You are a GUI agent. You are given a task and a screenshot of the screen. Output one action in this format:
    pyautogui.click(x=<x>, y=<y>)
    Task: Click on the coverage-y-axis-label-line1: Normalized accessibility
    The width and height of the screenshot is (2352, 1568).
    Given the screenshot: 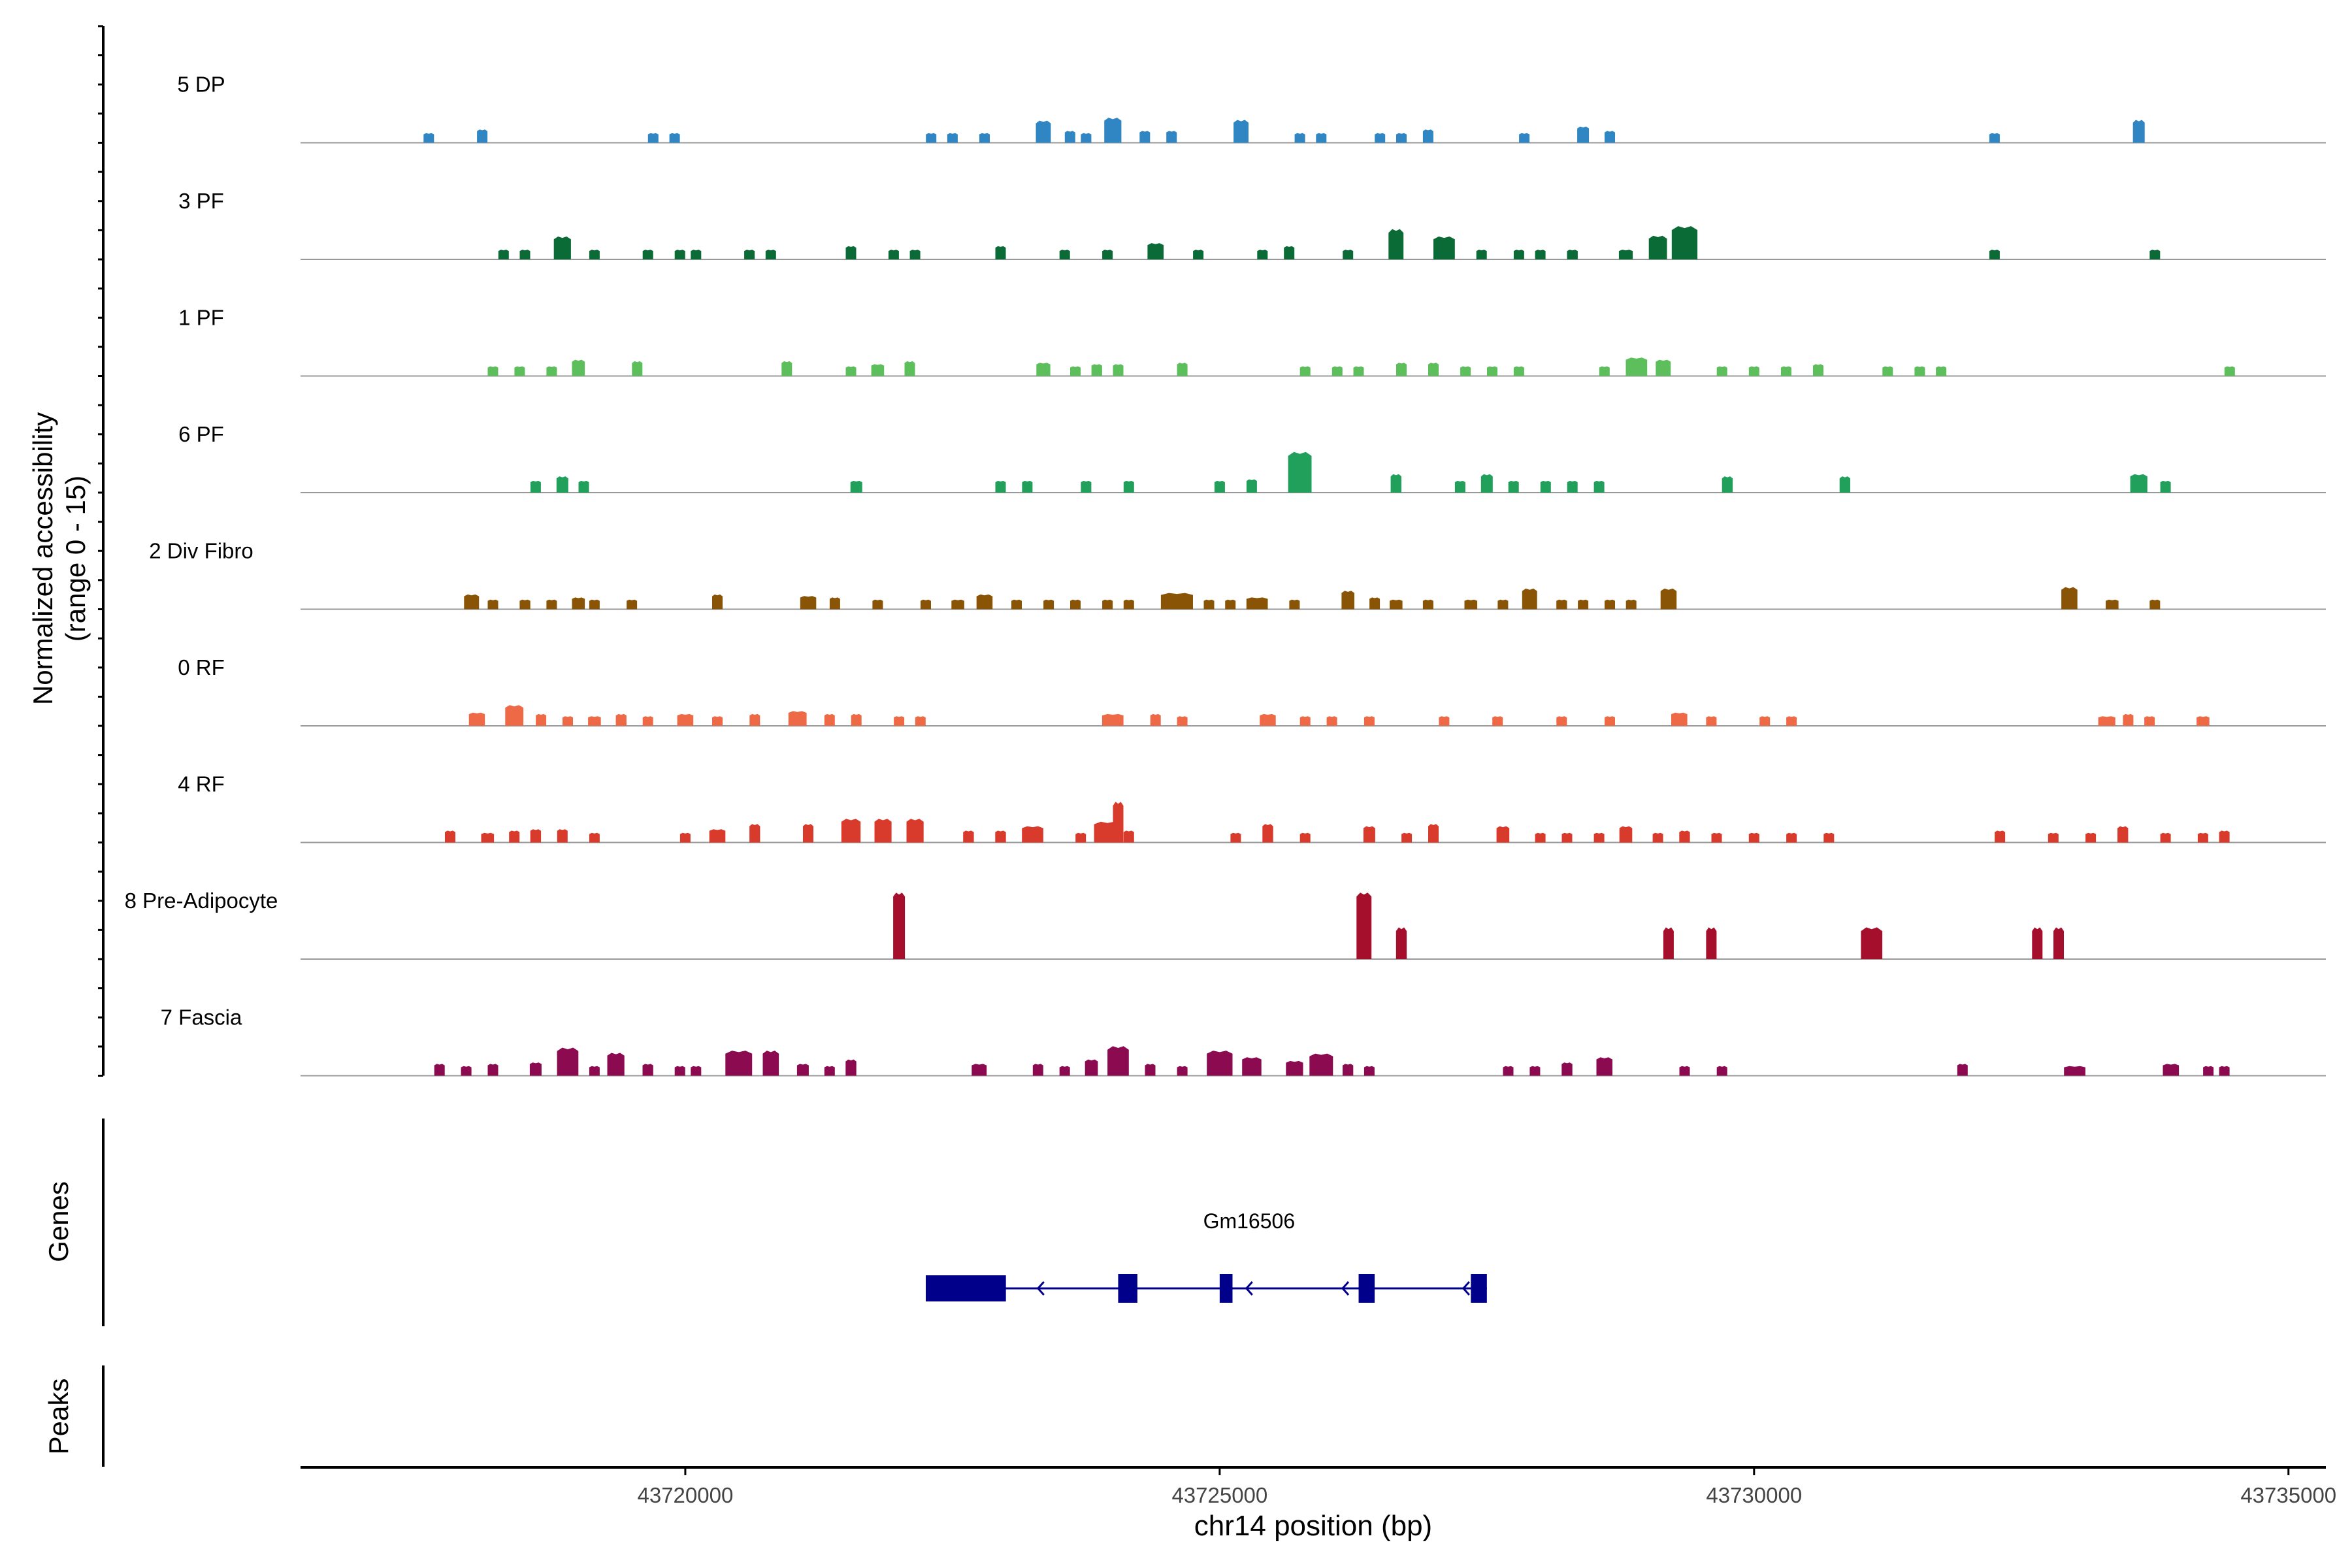 What is the action you would take?
    pyautogui.click(x=42, y=558)
    